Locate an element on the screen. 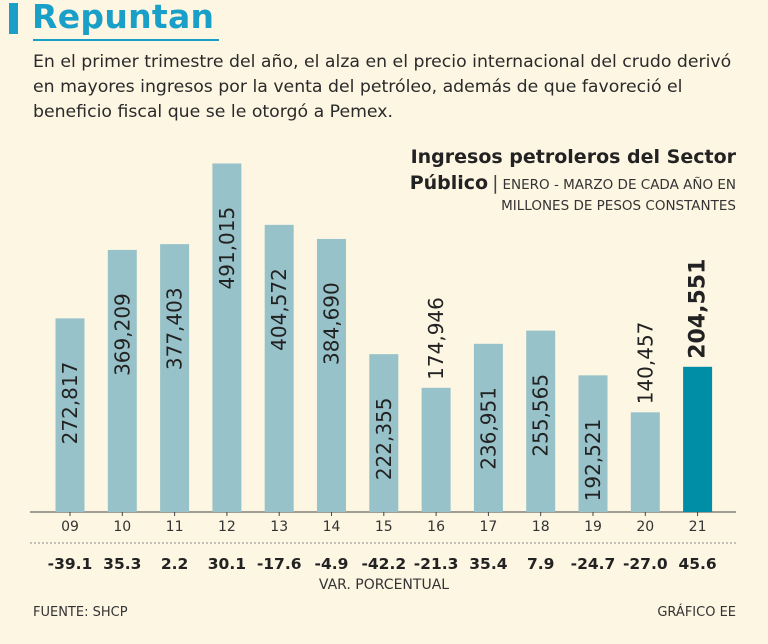  pct-change-label: VAR. PORCENTUAL is located at coordinates (384, 585).